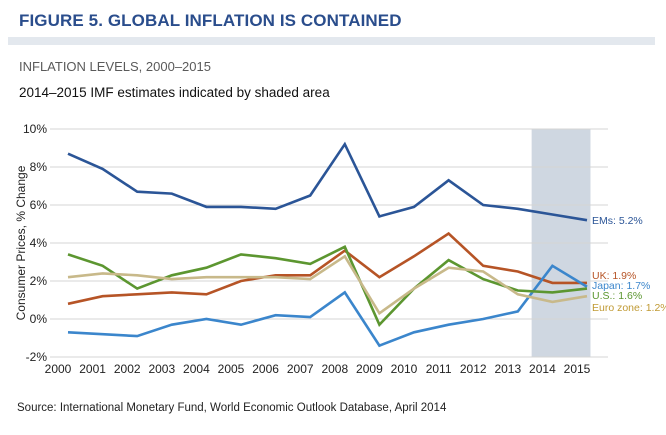  Describe the element at coordinates (629, 308) in the screenshot. I see `end-label-euro-zone: Euro zone: 1.2%` at that location.